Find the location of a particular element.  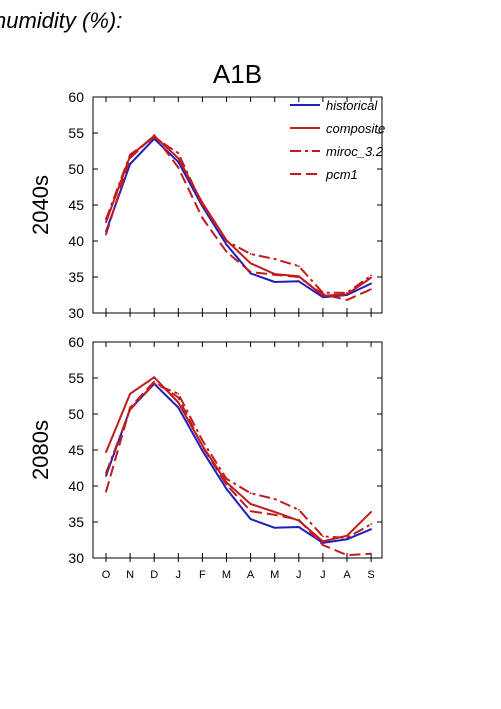

legend: historical composite miroc_3.2 pcm1 is located at coordinates (337, 140).